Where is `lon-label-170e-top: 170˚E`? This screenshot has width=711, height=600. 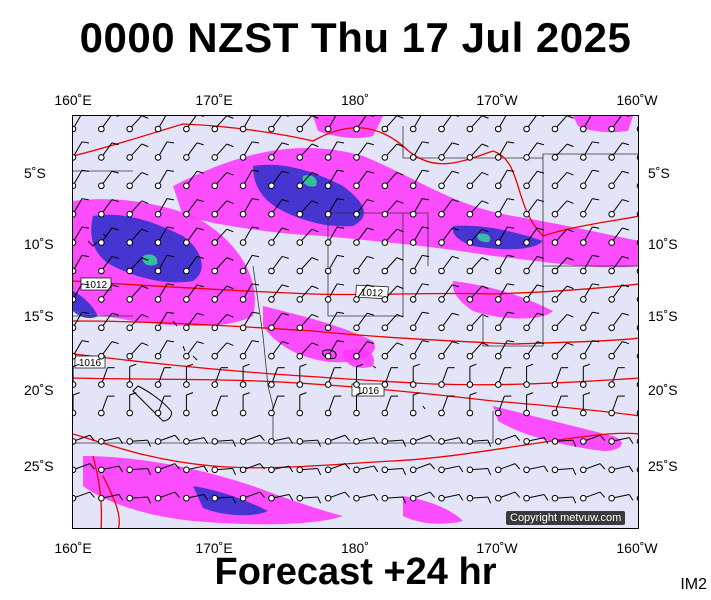 lon-label-170e-top: 170˚E is located at coordinates (214, 100).